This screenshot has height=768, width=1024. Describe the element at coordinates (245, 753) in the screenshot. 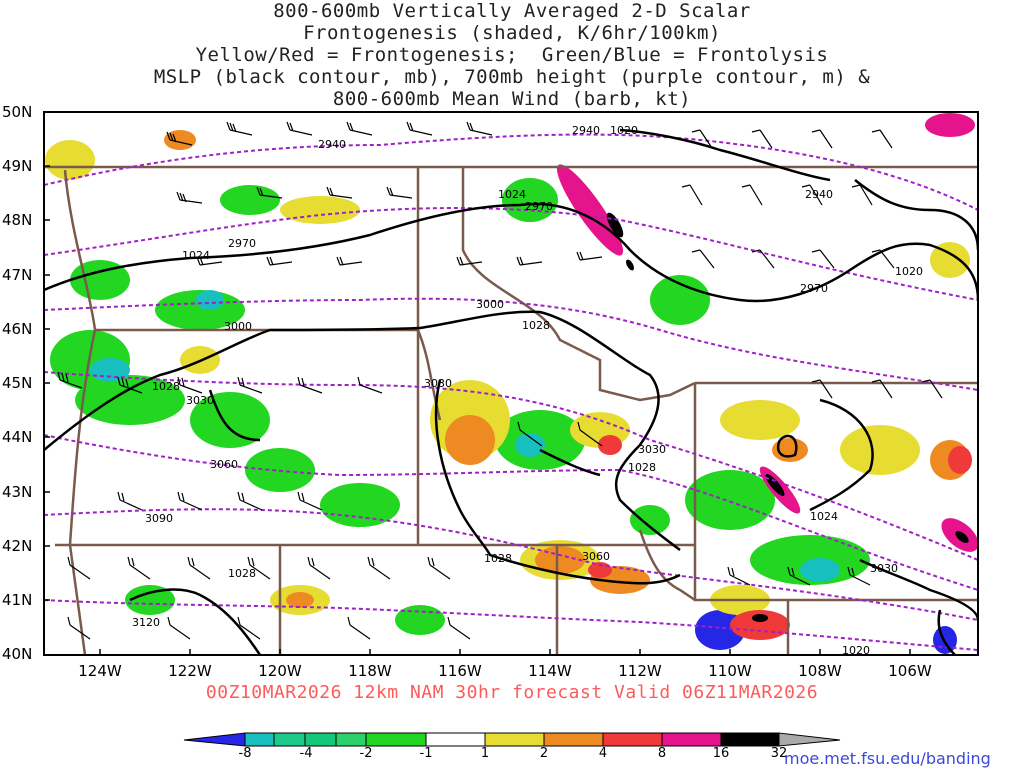

I see `colorbar-label: -8` at that location.